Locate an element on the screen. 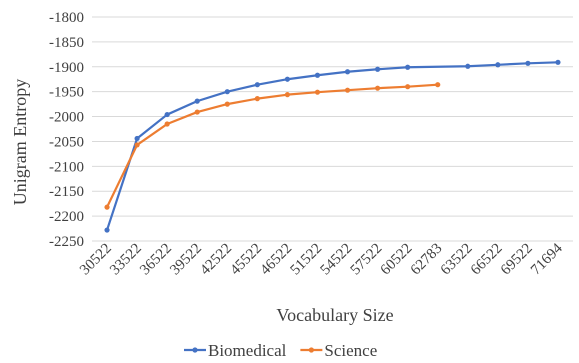  x-tick-label: 46522 is located at coordinates (276, 260).